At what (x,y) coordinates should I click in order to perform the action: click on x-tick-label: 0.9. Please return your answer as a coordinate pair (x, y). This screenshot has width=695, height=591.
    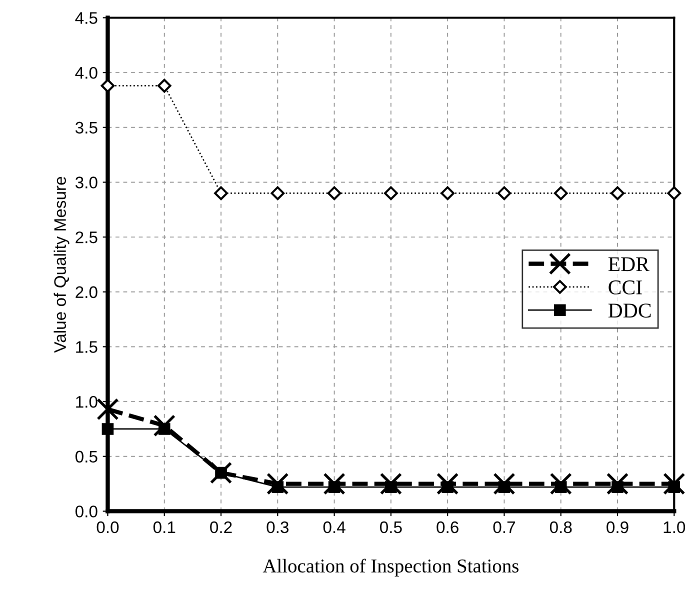
    Looking at the image, I should click on (617, 527).